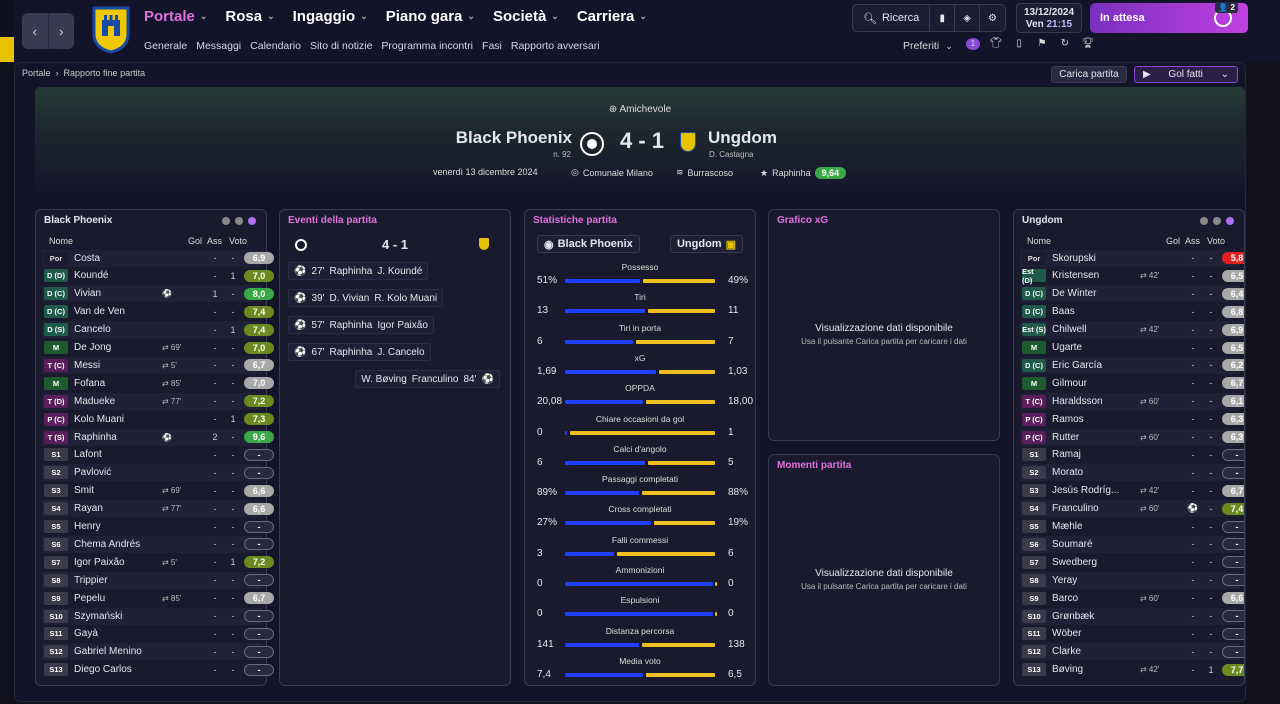 The height and width of the screenshot is (704, 1280). What do you see at coordinates (159, 544) in the screenshot?
I see `table-row: S6 Chema Andrés - - -` at bounding box center [159, 544].